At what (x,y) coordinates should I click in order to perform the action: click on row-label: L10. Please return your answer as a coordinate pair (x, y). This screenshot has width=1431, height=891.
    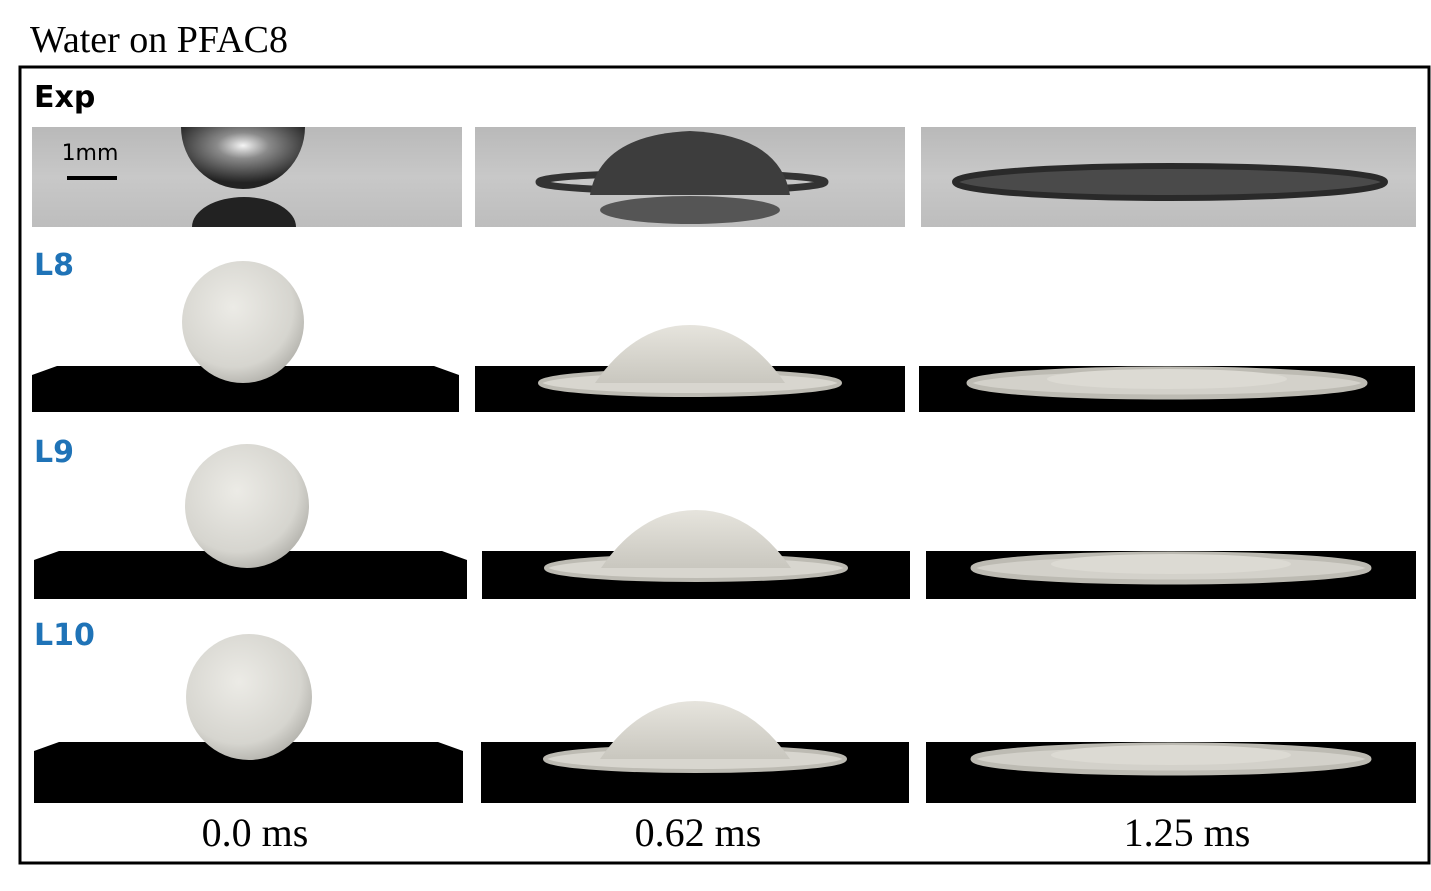
    Looking at the image, I should click on (64, 635).